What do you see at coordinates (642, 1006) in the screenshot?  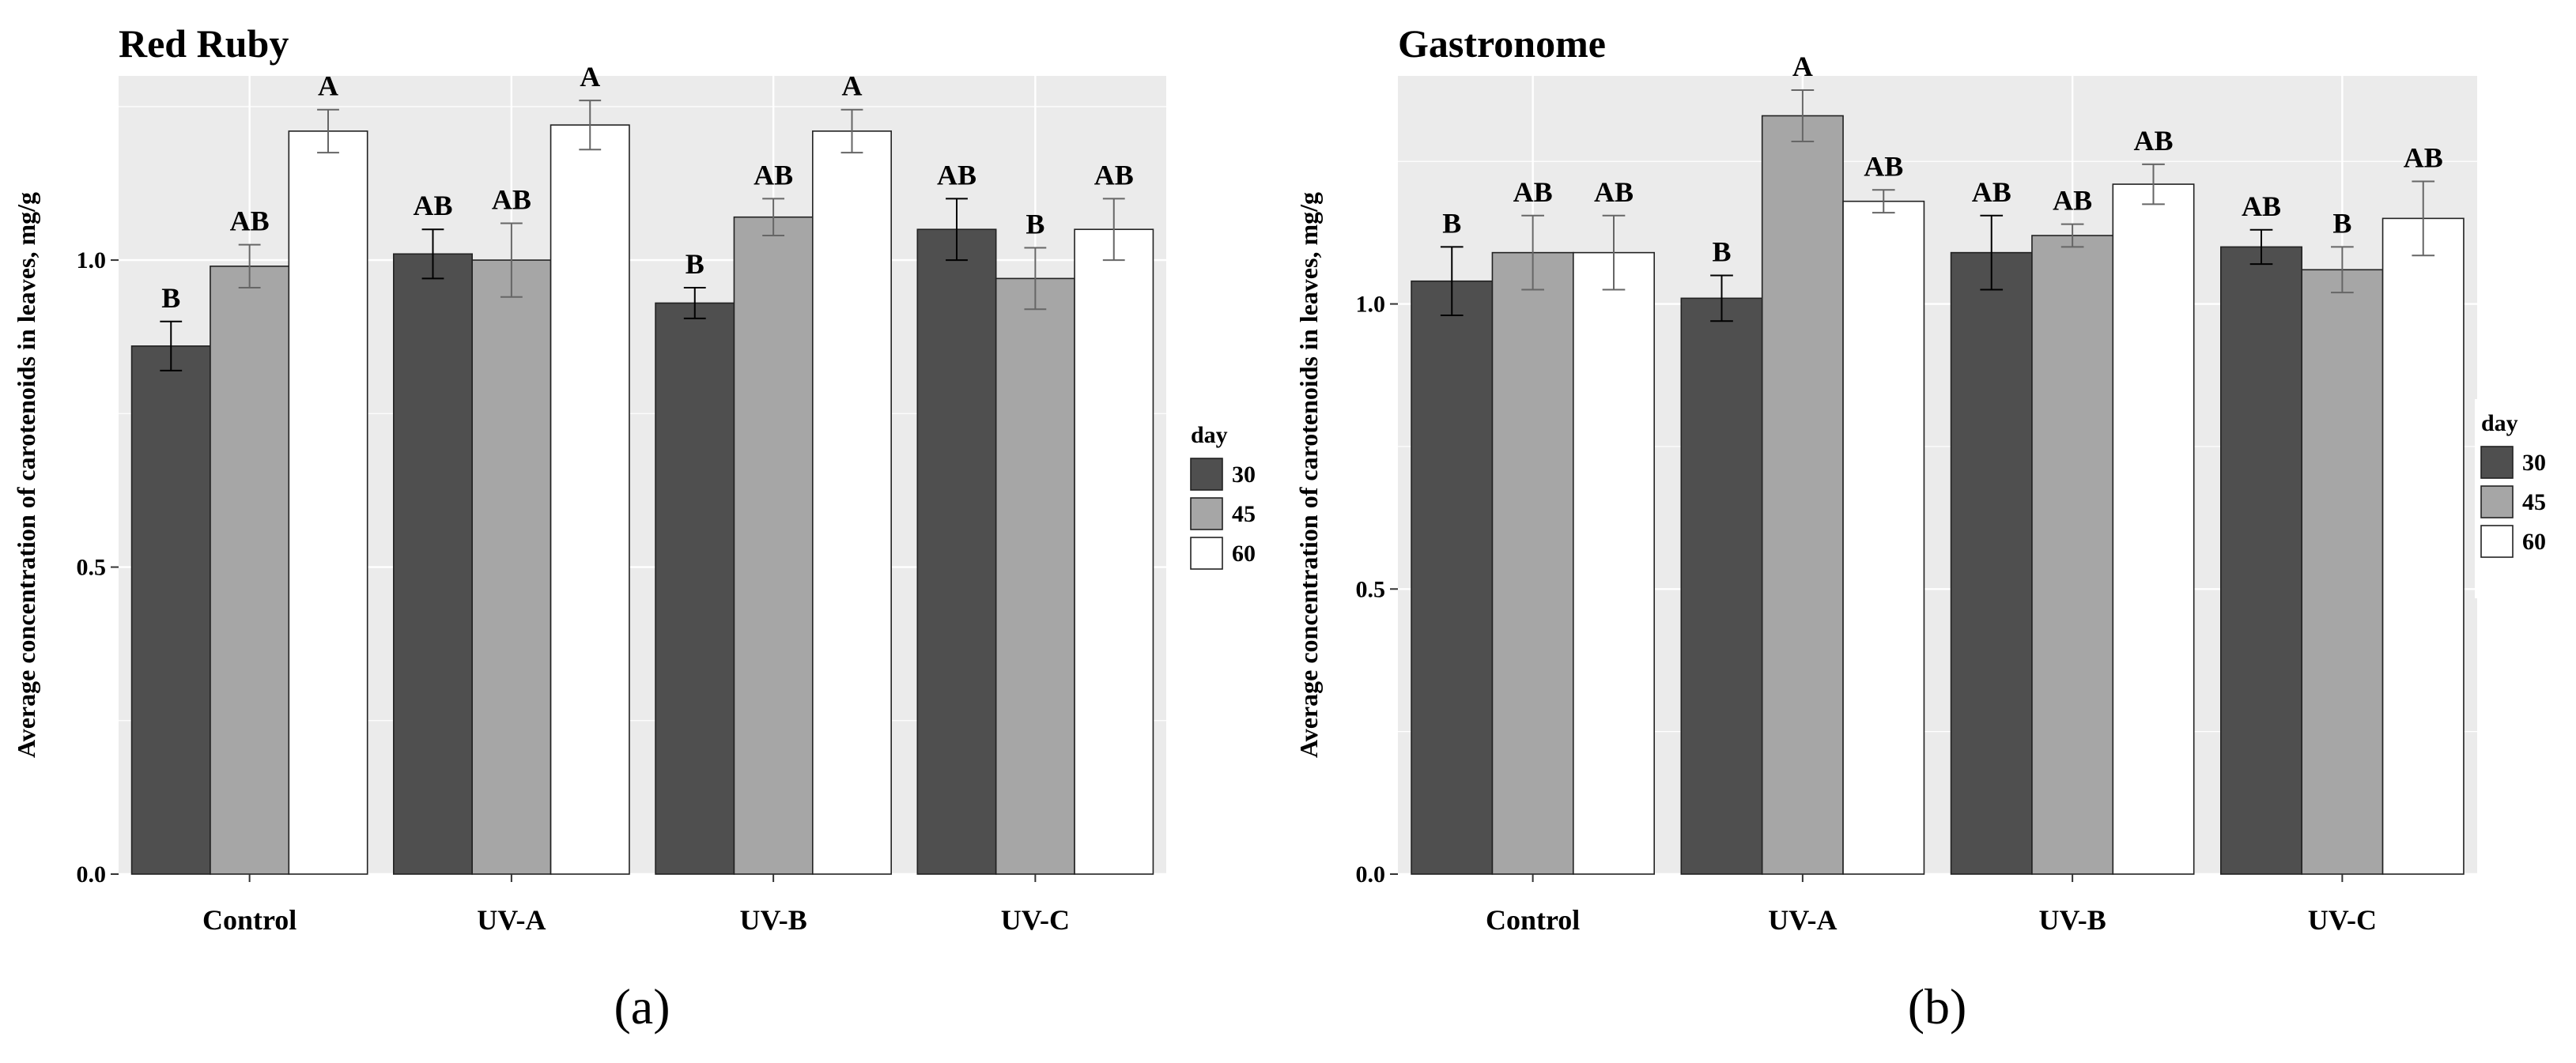 I see `subfigure-label: (a)` at bounding box center [642, 1006].